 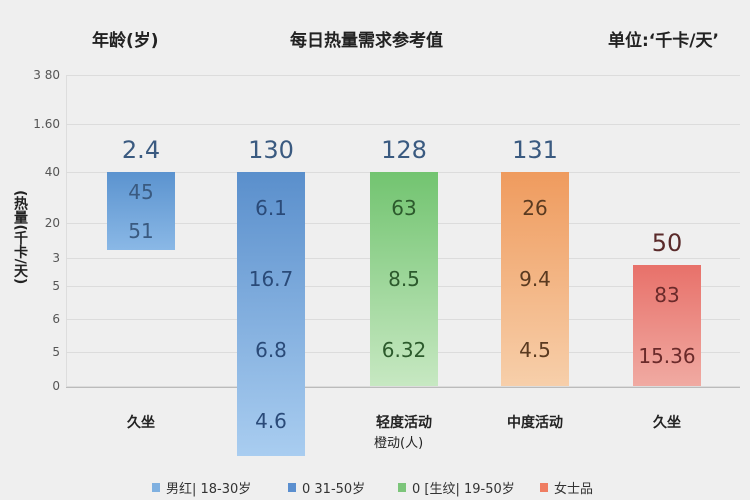 I want to click on bar-inner-label: 26, so click(x=535, y=207).